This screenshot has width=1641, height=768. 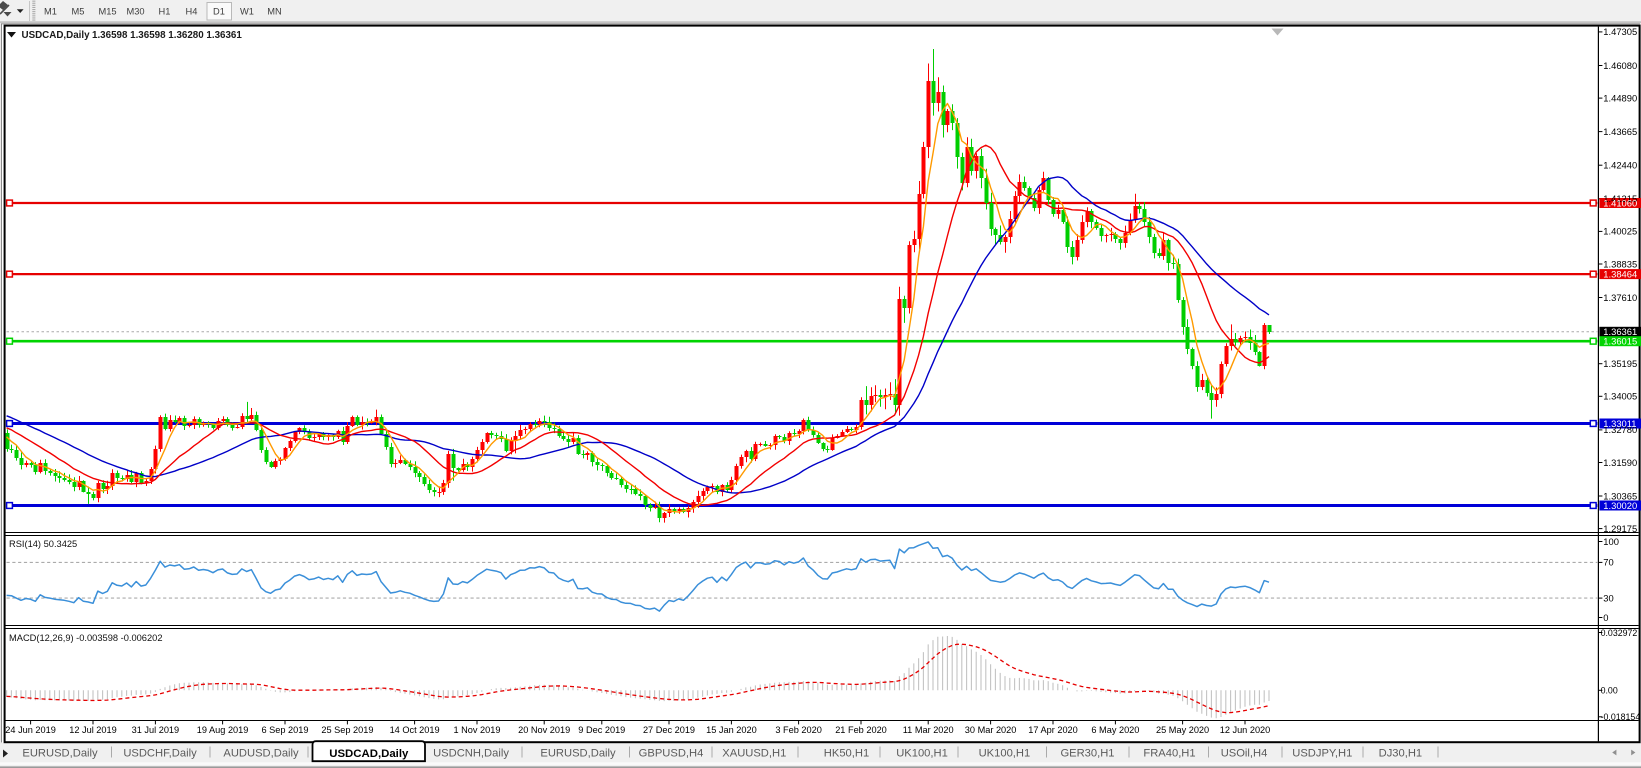 I want to click on svg-text: 1.29175, so click(x=1620, y=528).